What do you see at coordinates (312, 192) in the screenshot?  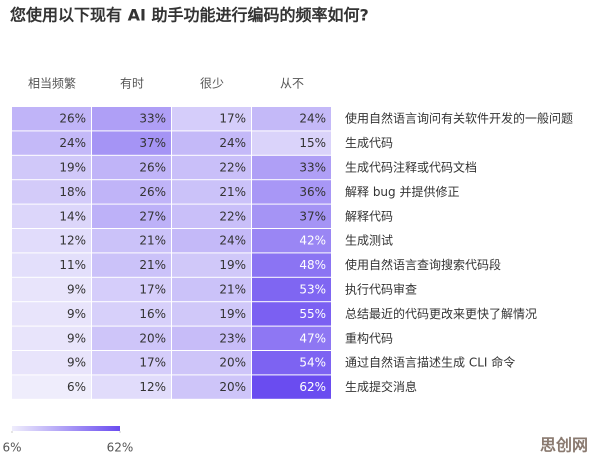 I see `cell-label: 36%` at bounding box center [312, 192].